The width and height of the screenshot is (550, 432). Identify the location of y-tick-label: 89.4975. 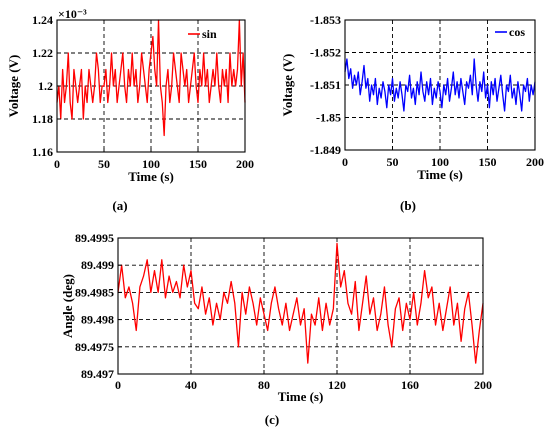
(94, 347).